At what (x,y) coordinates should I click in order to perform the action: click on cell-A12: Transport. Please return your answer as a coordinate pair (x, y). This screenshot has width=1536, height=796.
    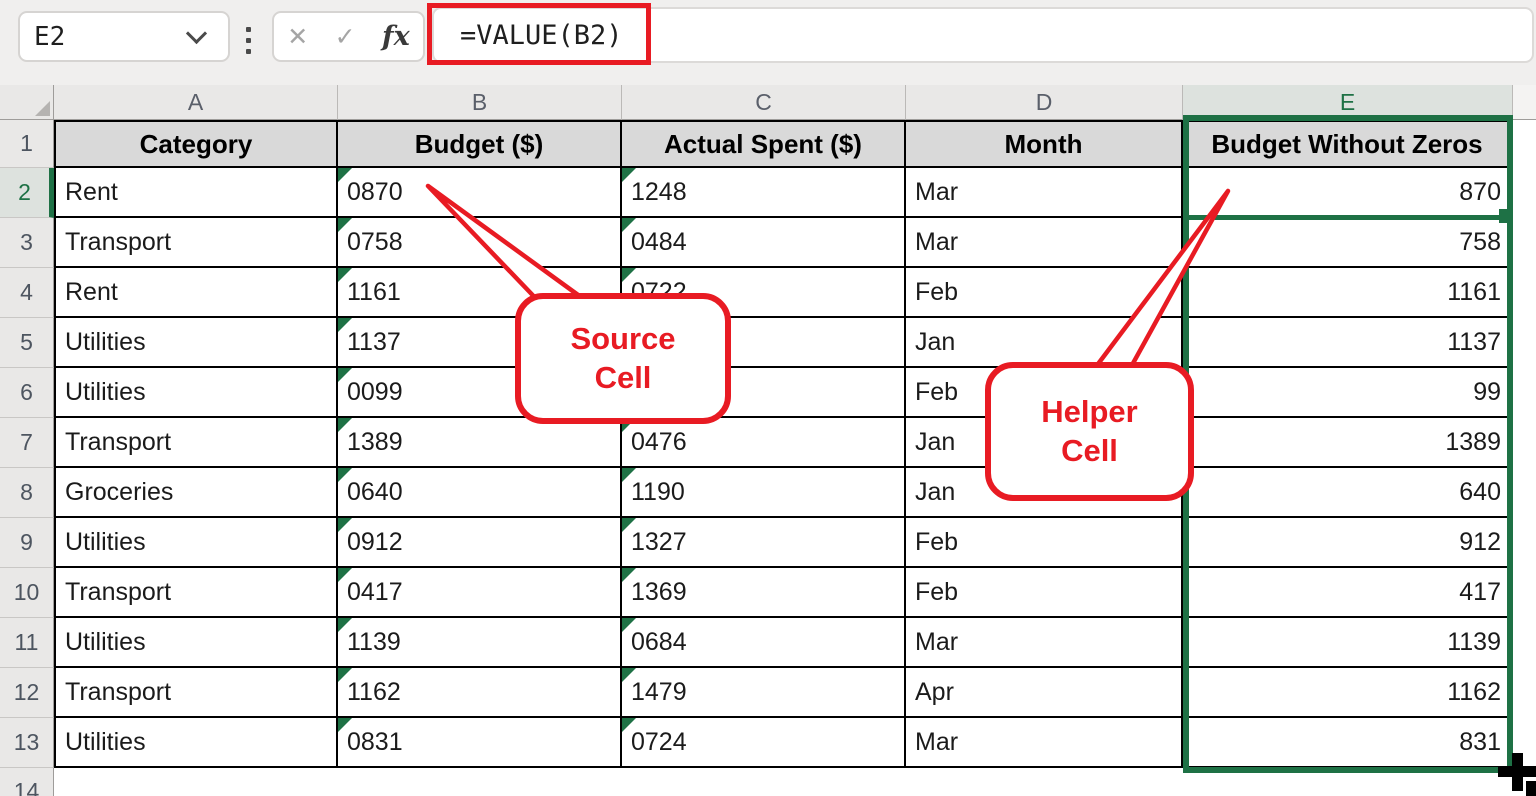
    Looking at the image, I should click on (196, 693).